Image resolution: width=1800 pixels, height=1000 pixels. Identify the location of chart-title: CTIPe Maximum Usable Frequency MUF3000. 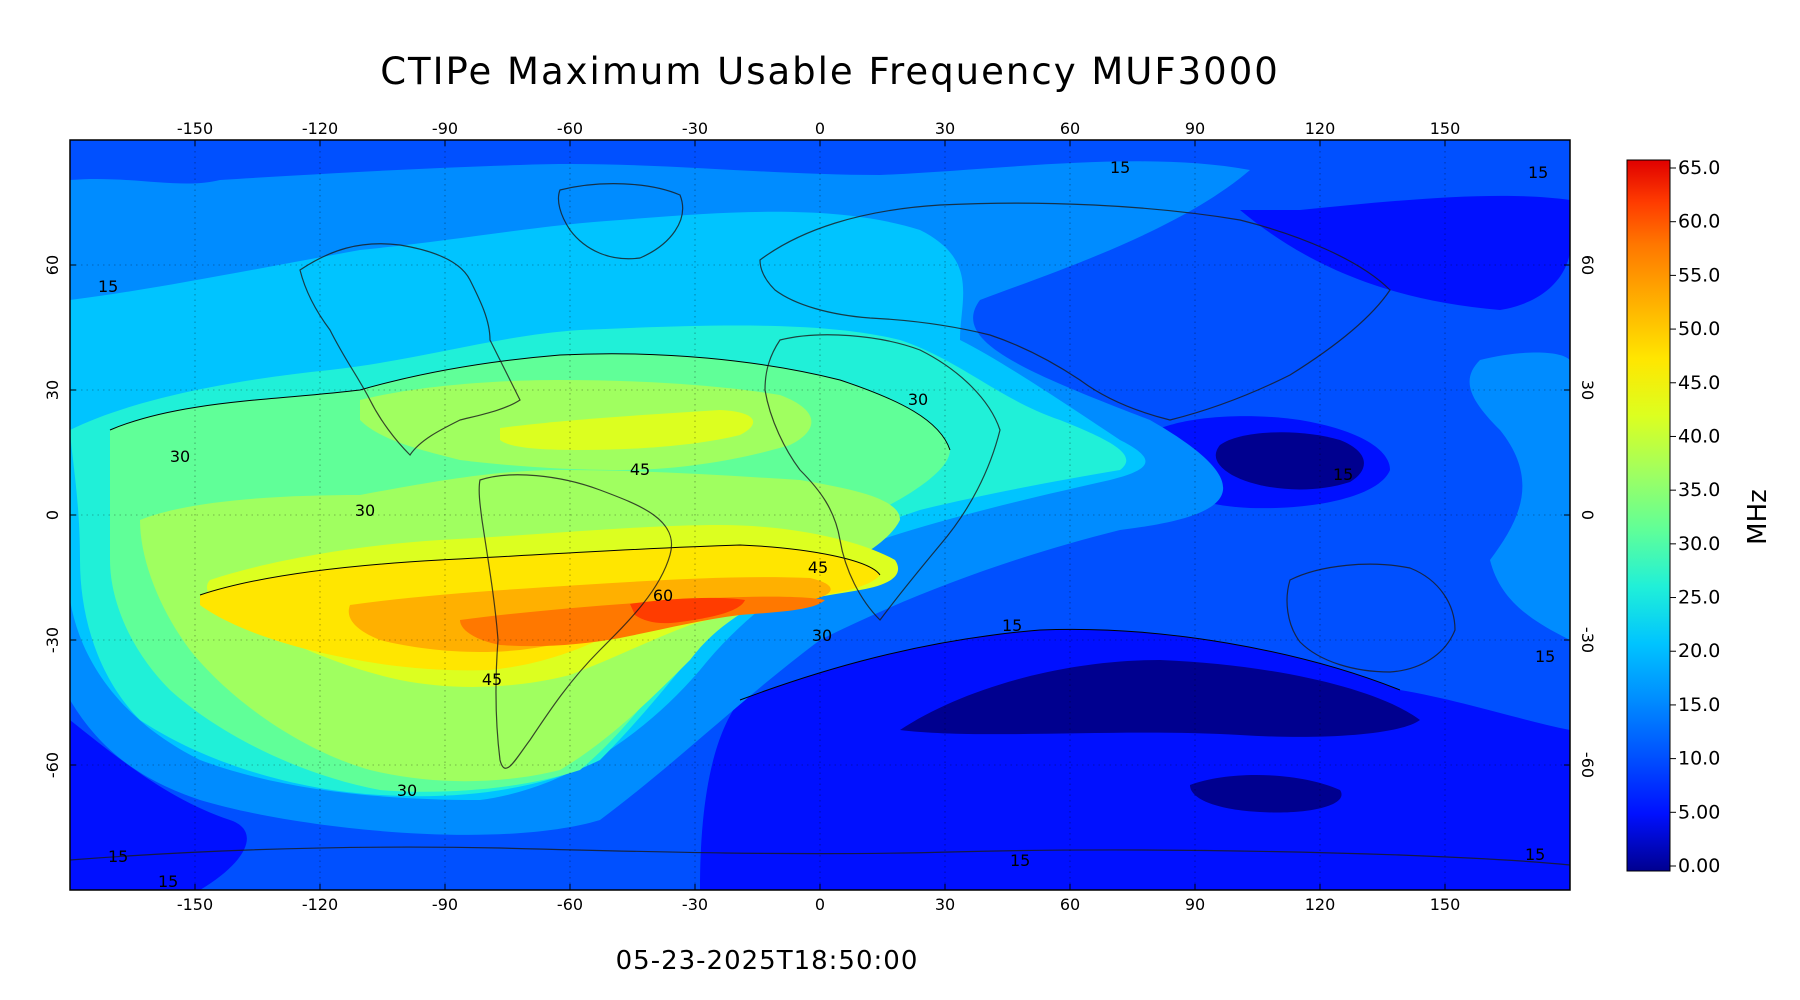
(830, 71).